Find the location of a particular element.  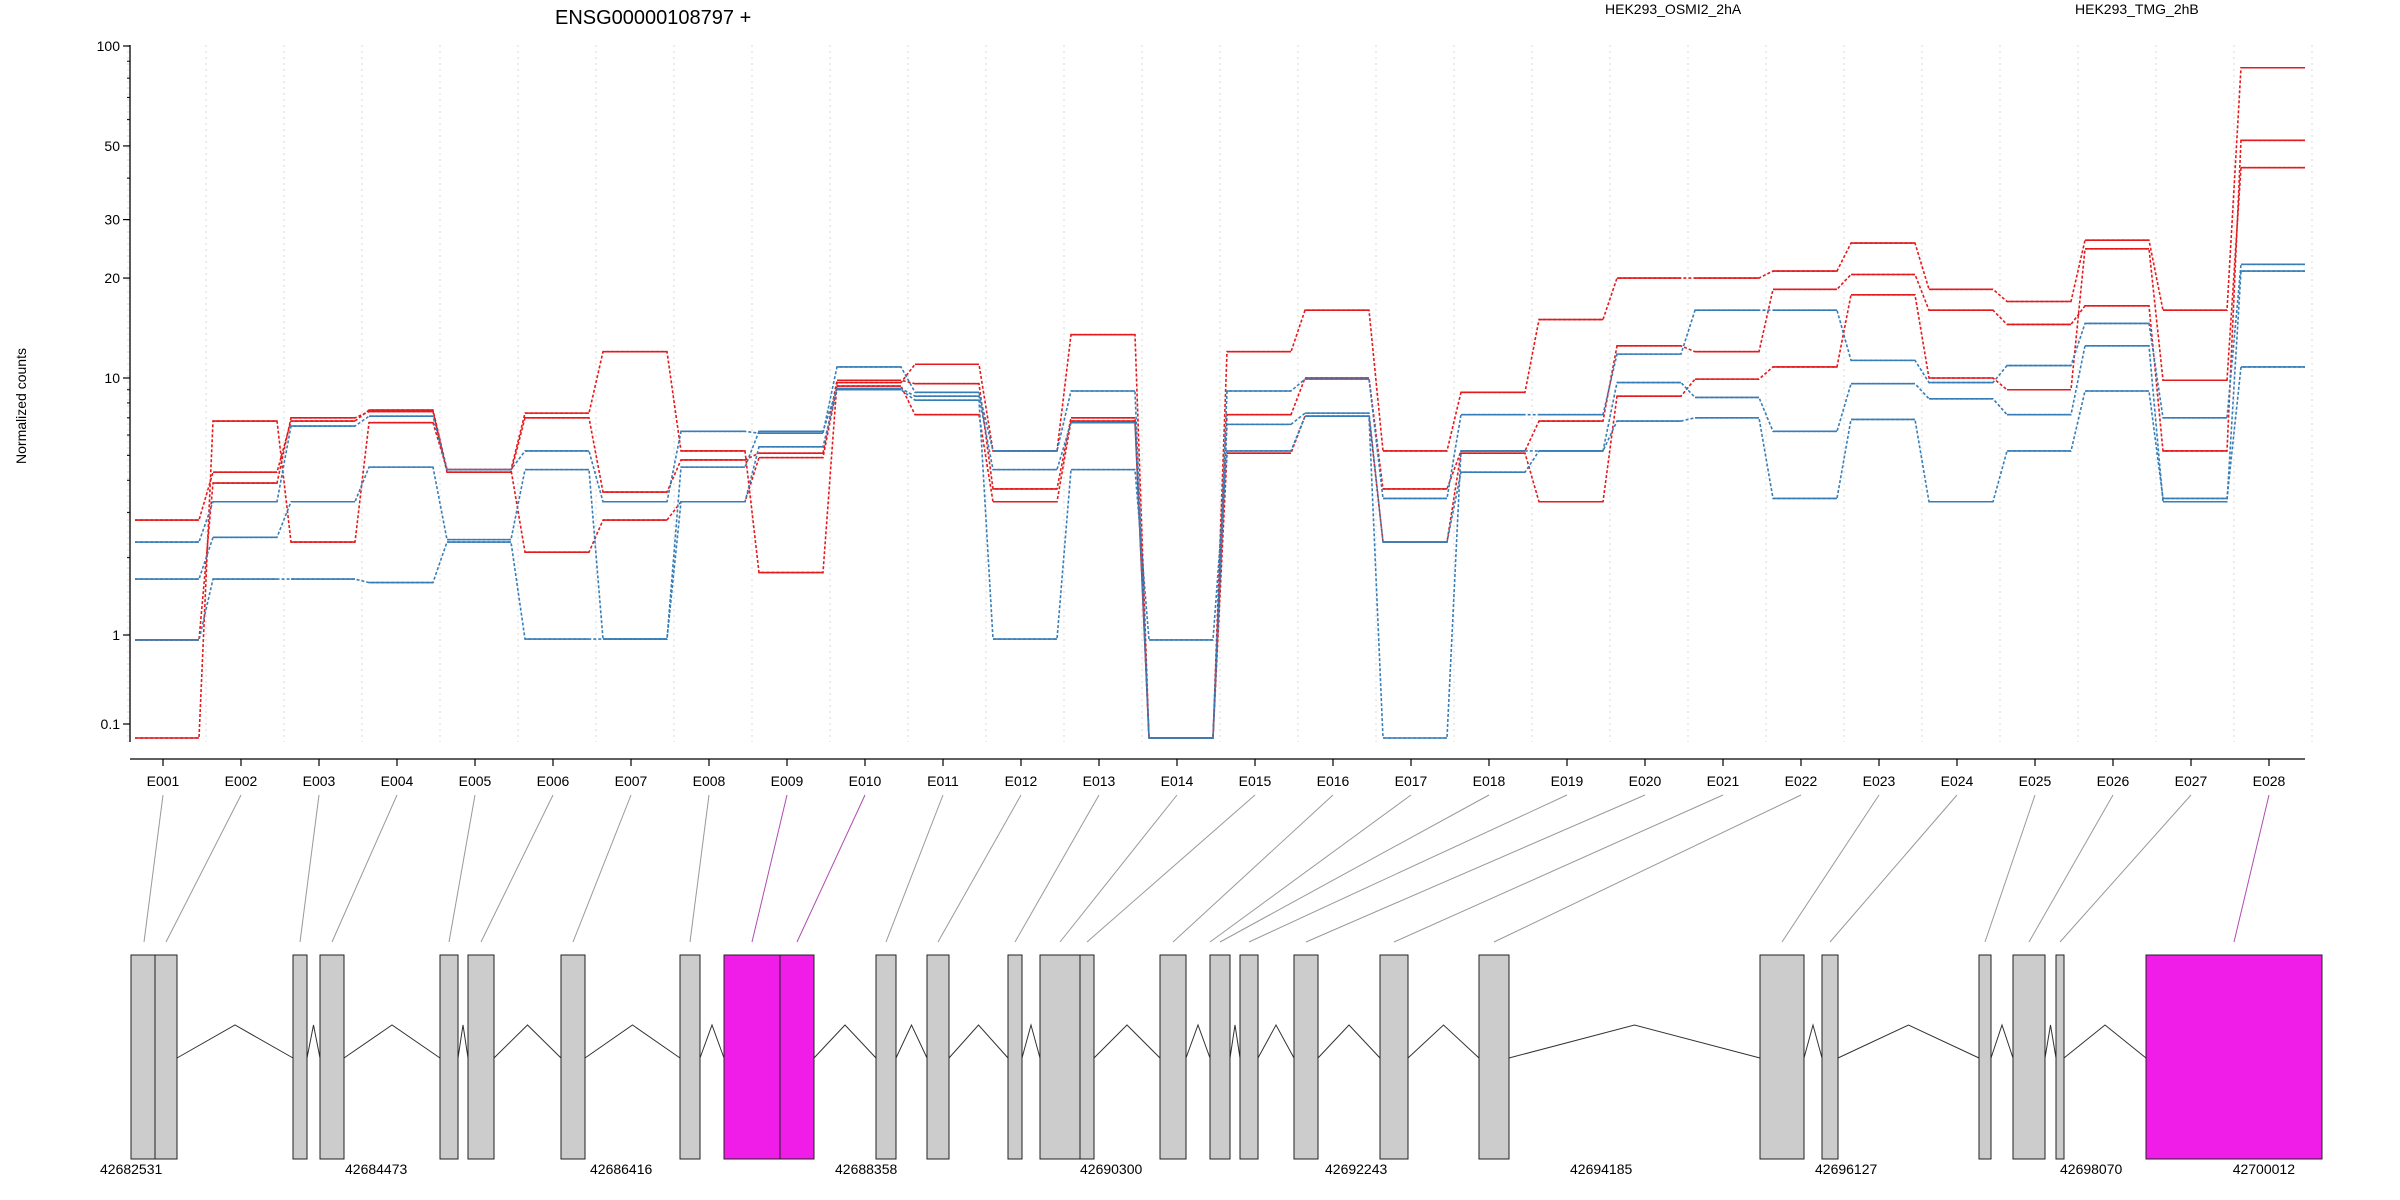

y-tick-label: 100 is located at coordinates (109, 46).